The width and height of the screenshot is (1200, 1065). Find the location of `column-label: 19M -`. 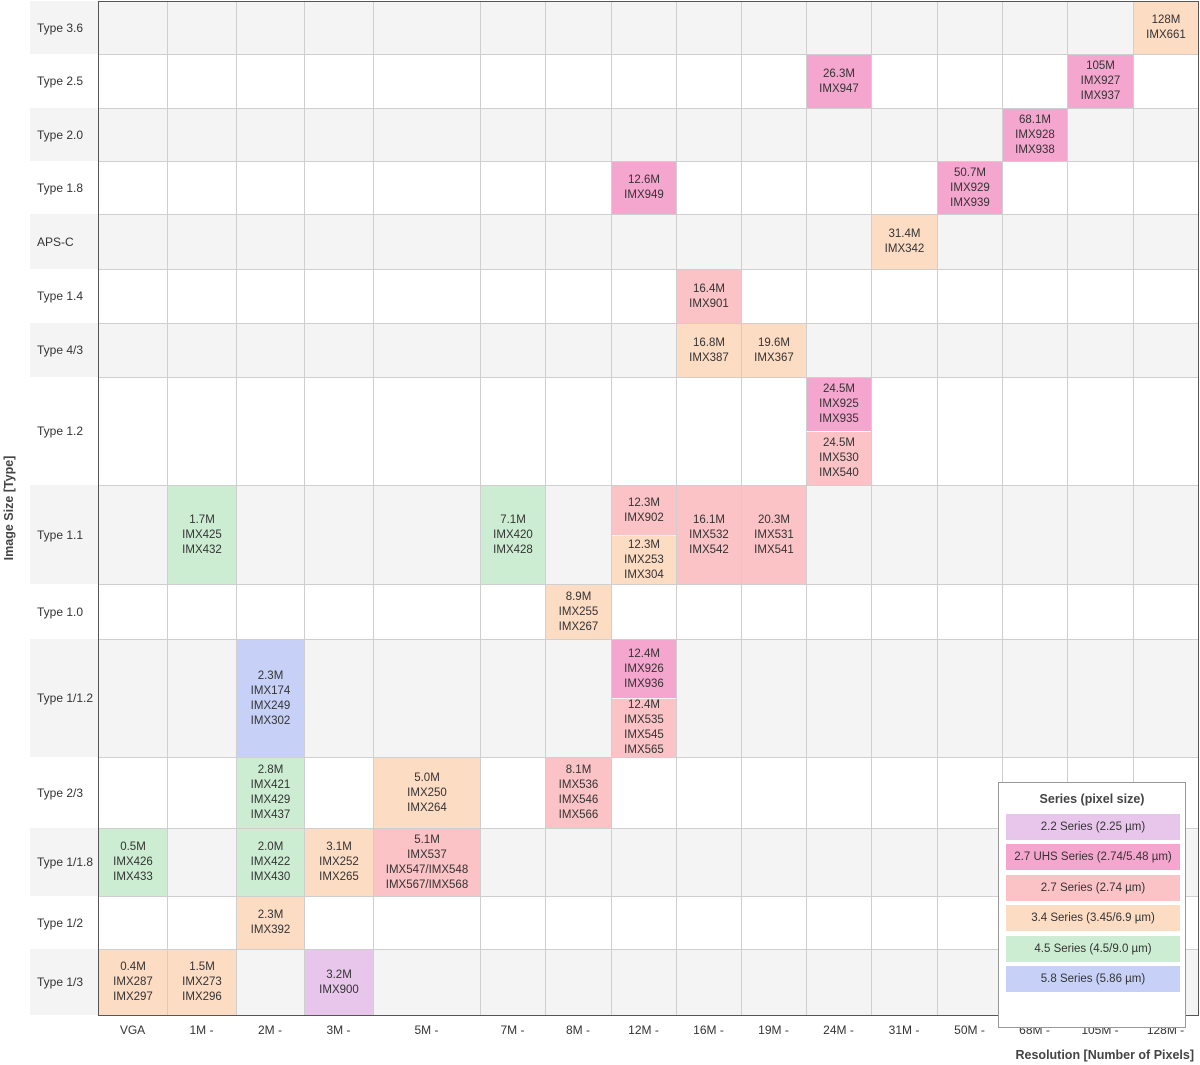

column-label: 19M - is located at coordinates (773, 1030).